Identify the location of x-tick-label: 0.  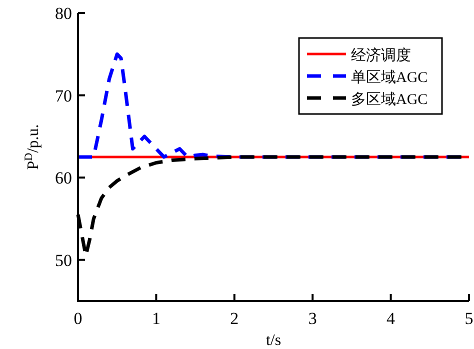
(78, 318).